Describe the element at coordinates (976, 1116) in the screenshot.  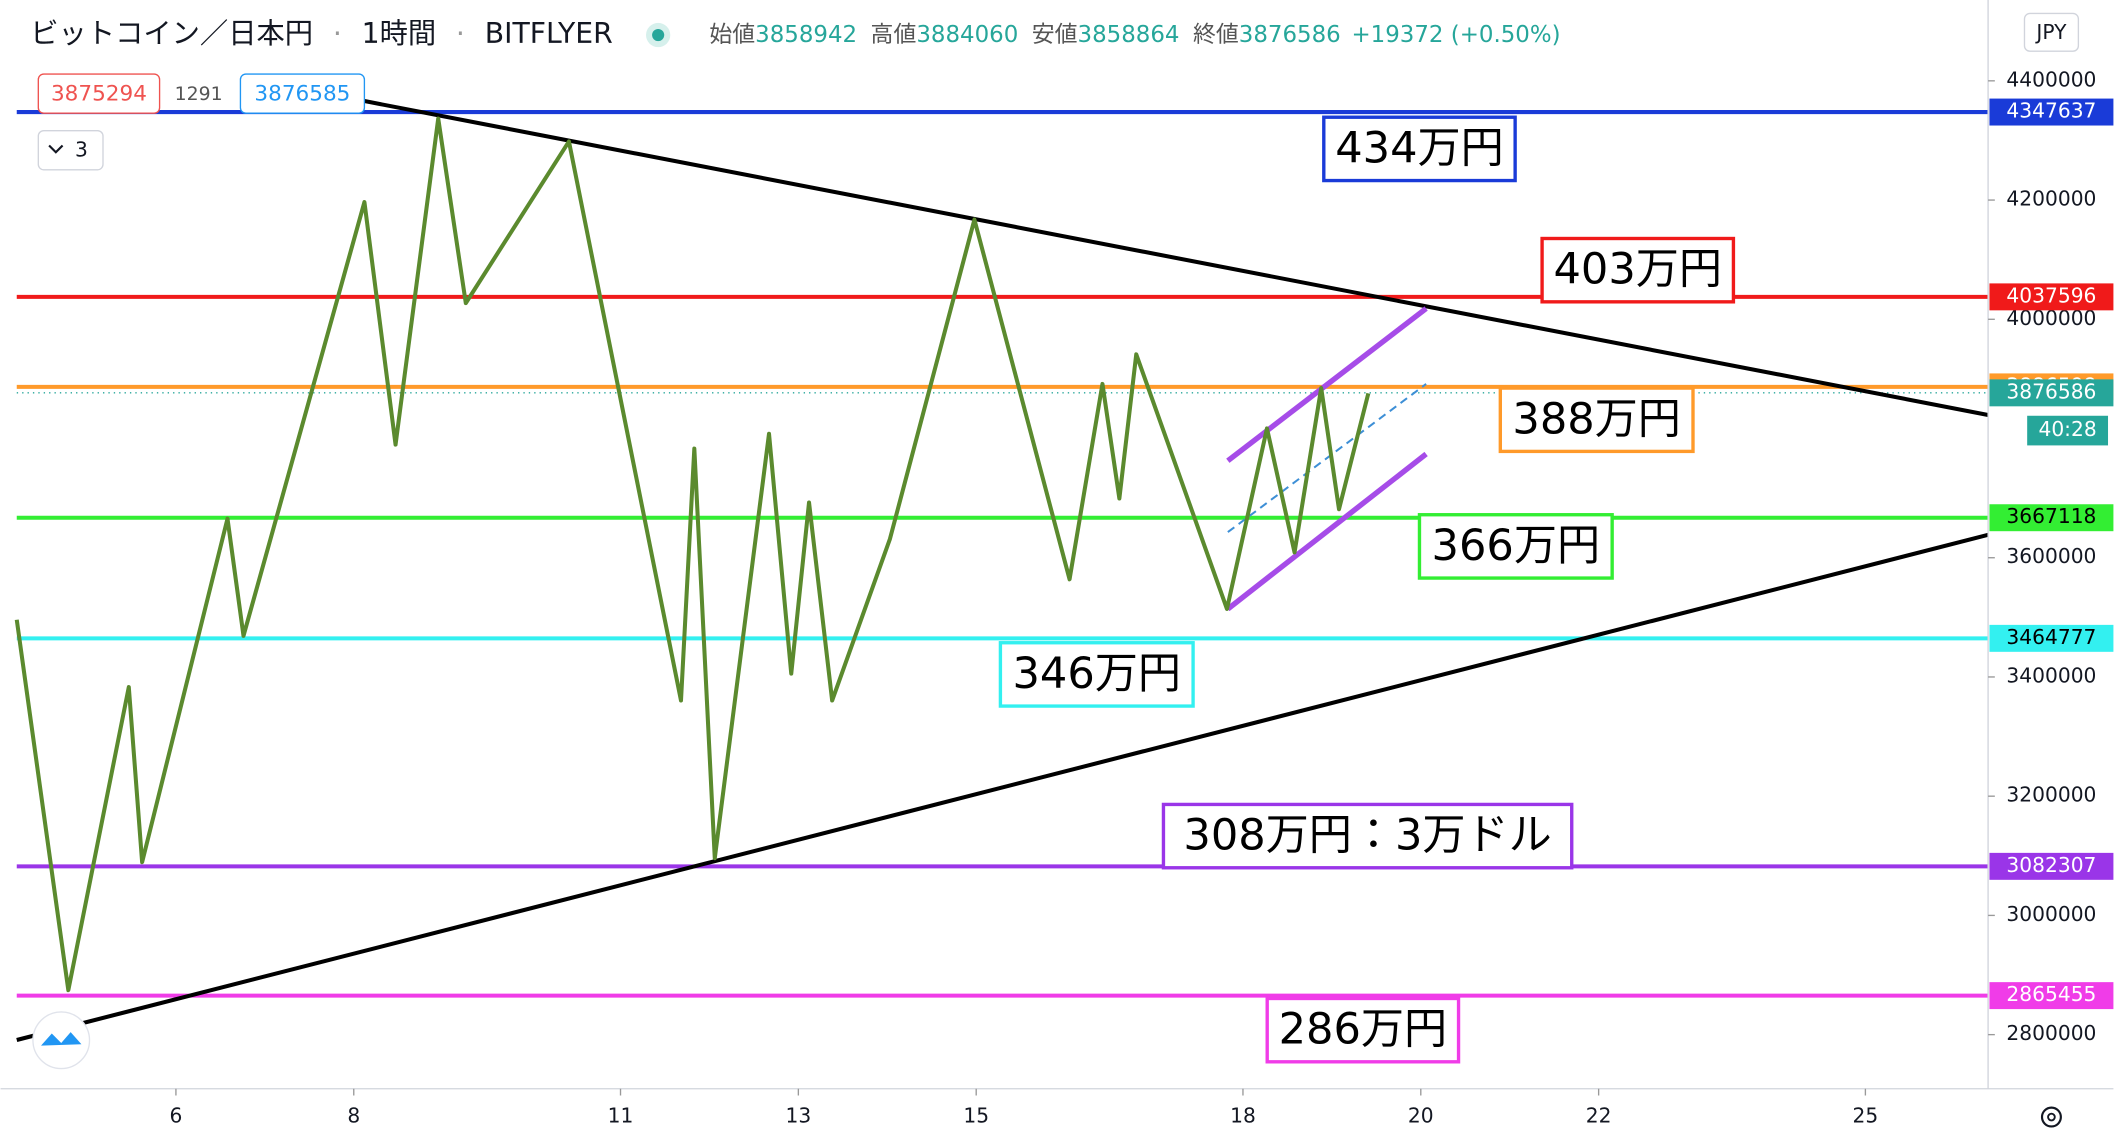
I see `x-tick-label: 15` at that location.